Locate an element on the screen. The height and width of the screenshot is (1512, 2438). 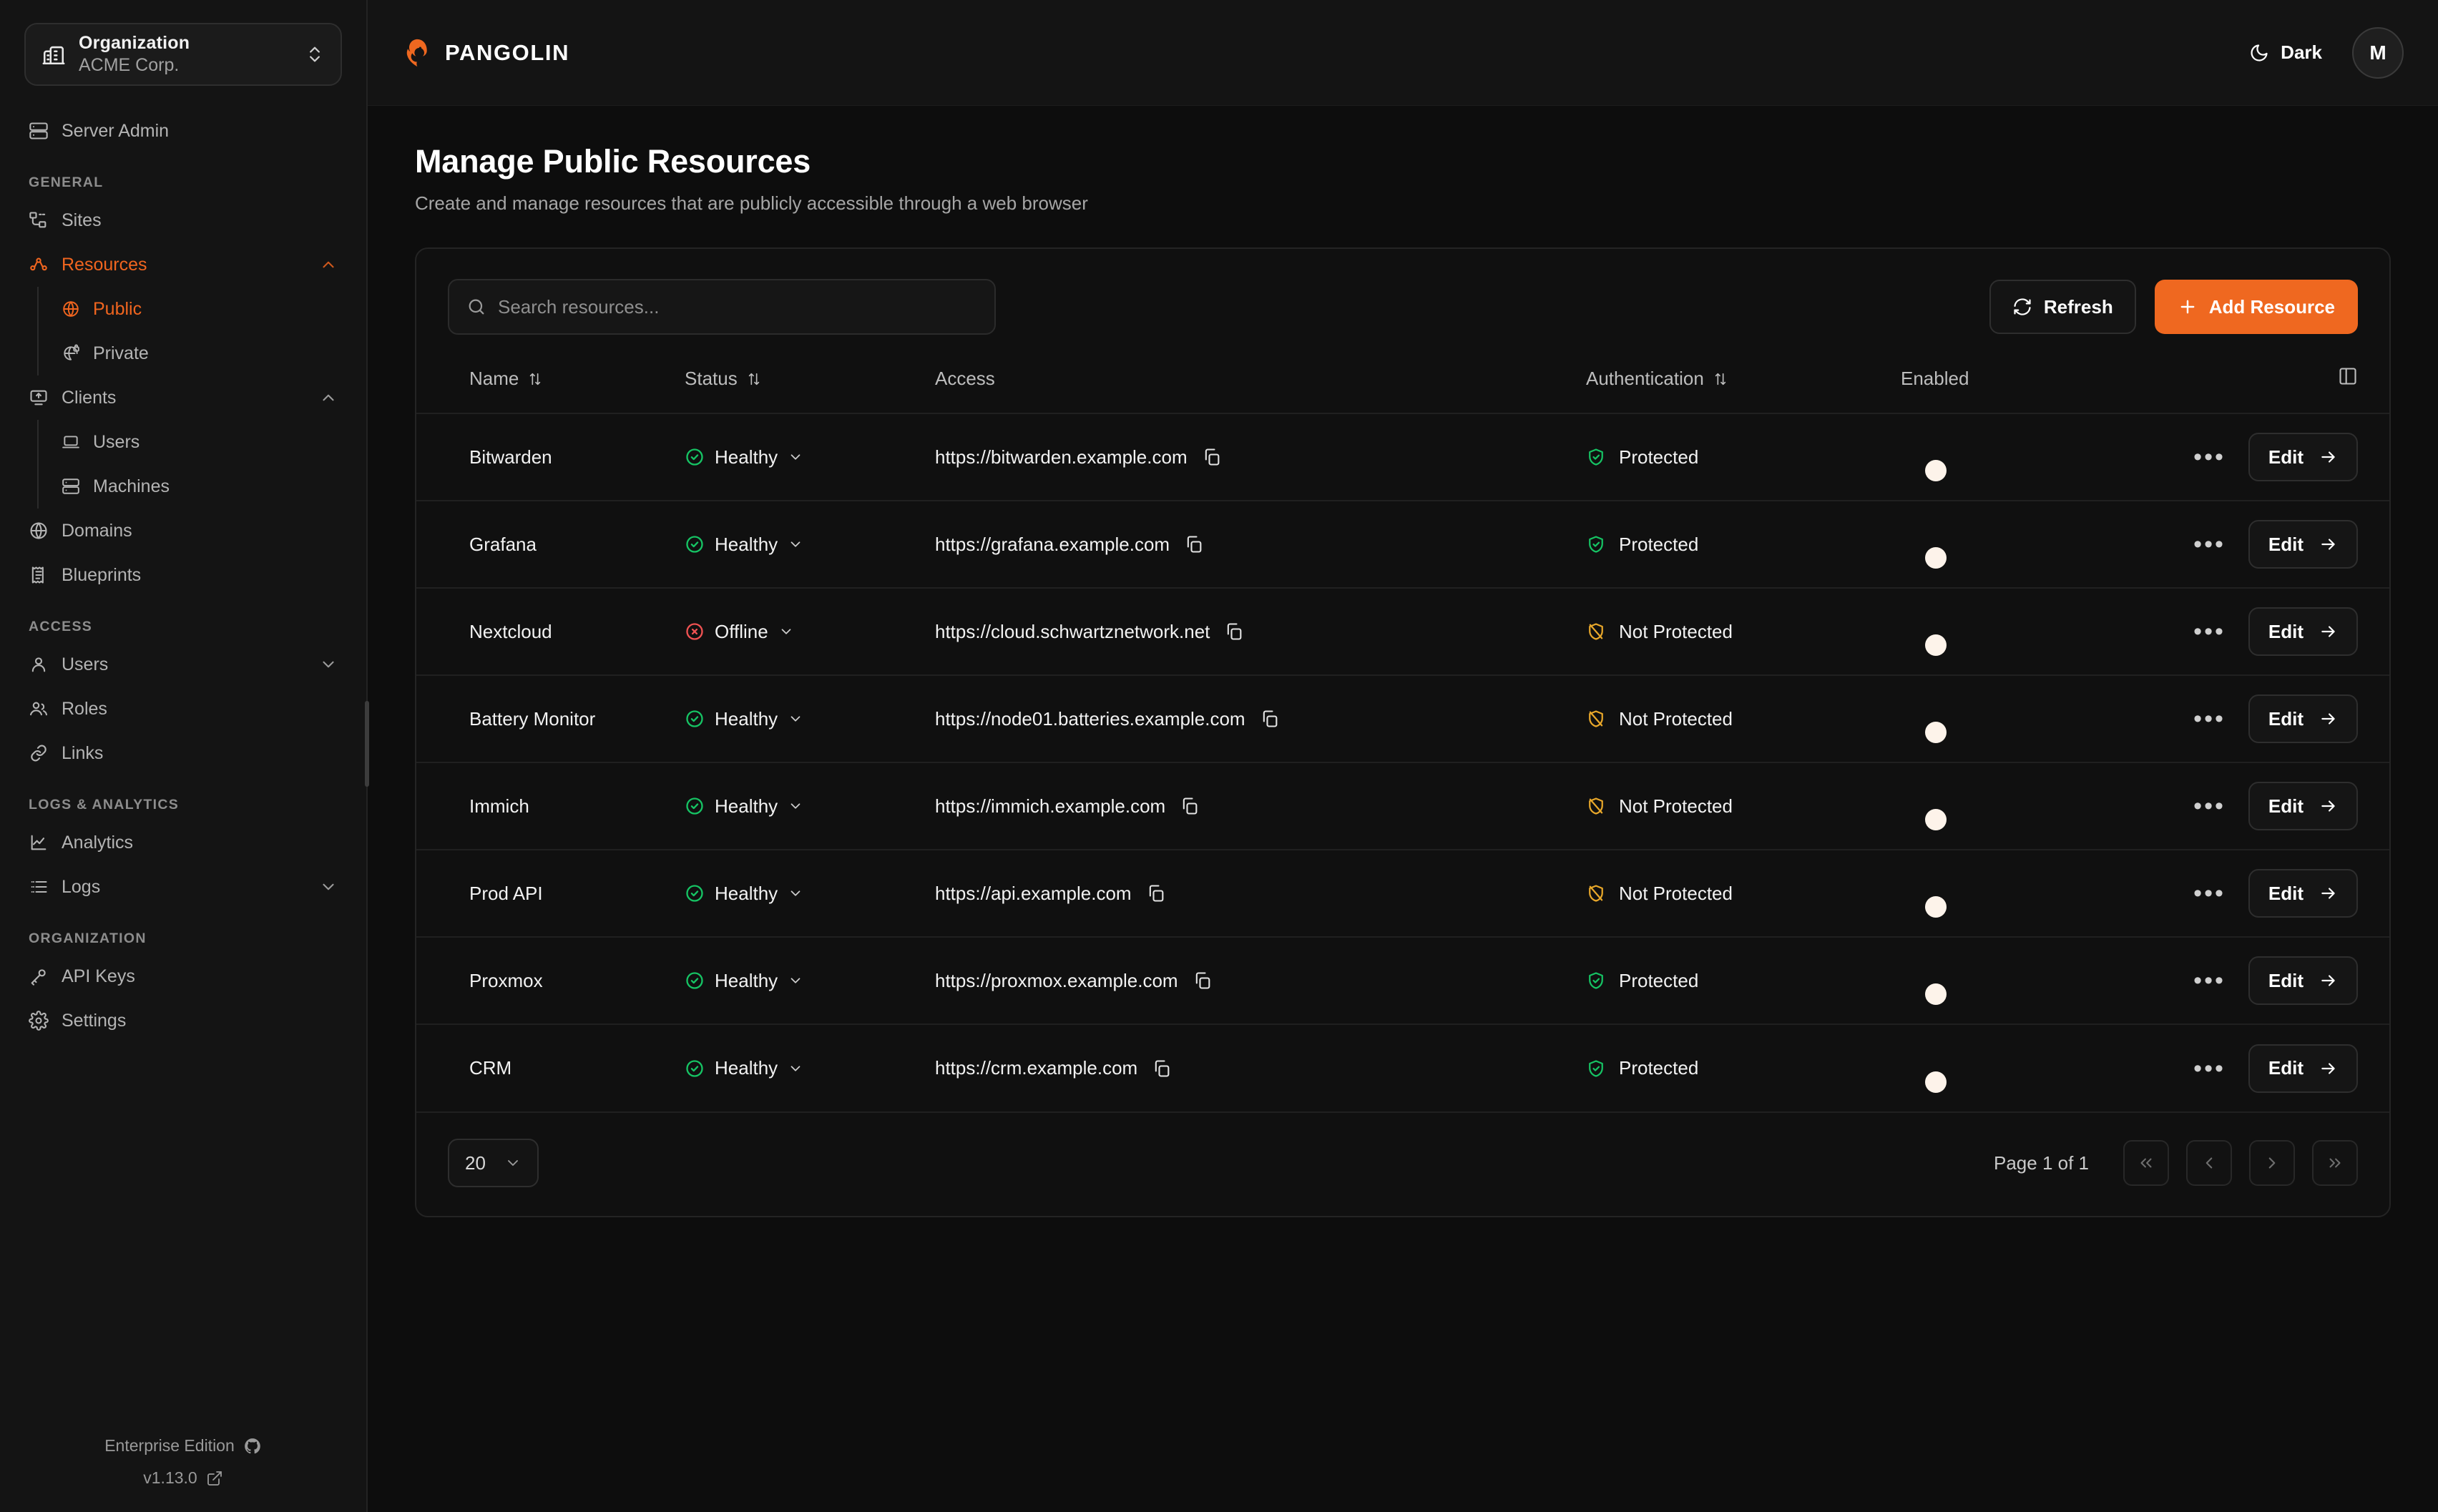
access-url: https://immich.example.com is located at coordinates (1050, 806).